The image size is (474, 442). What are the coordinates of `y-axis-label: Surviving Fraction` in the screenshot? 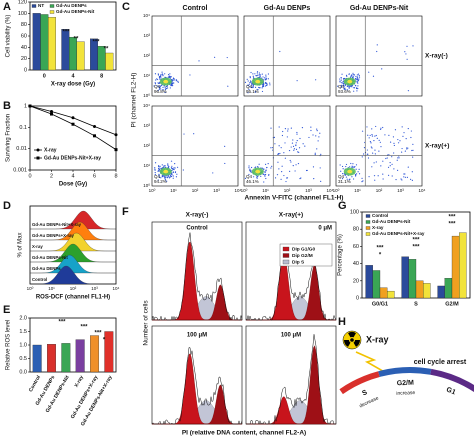 It's located at (9, 138).